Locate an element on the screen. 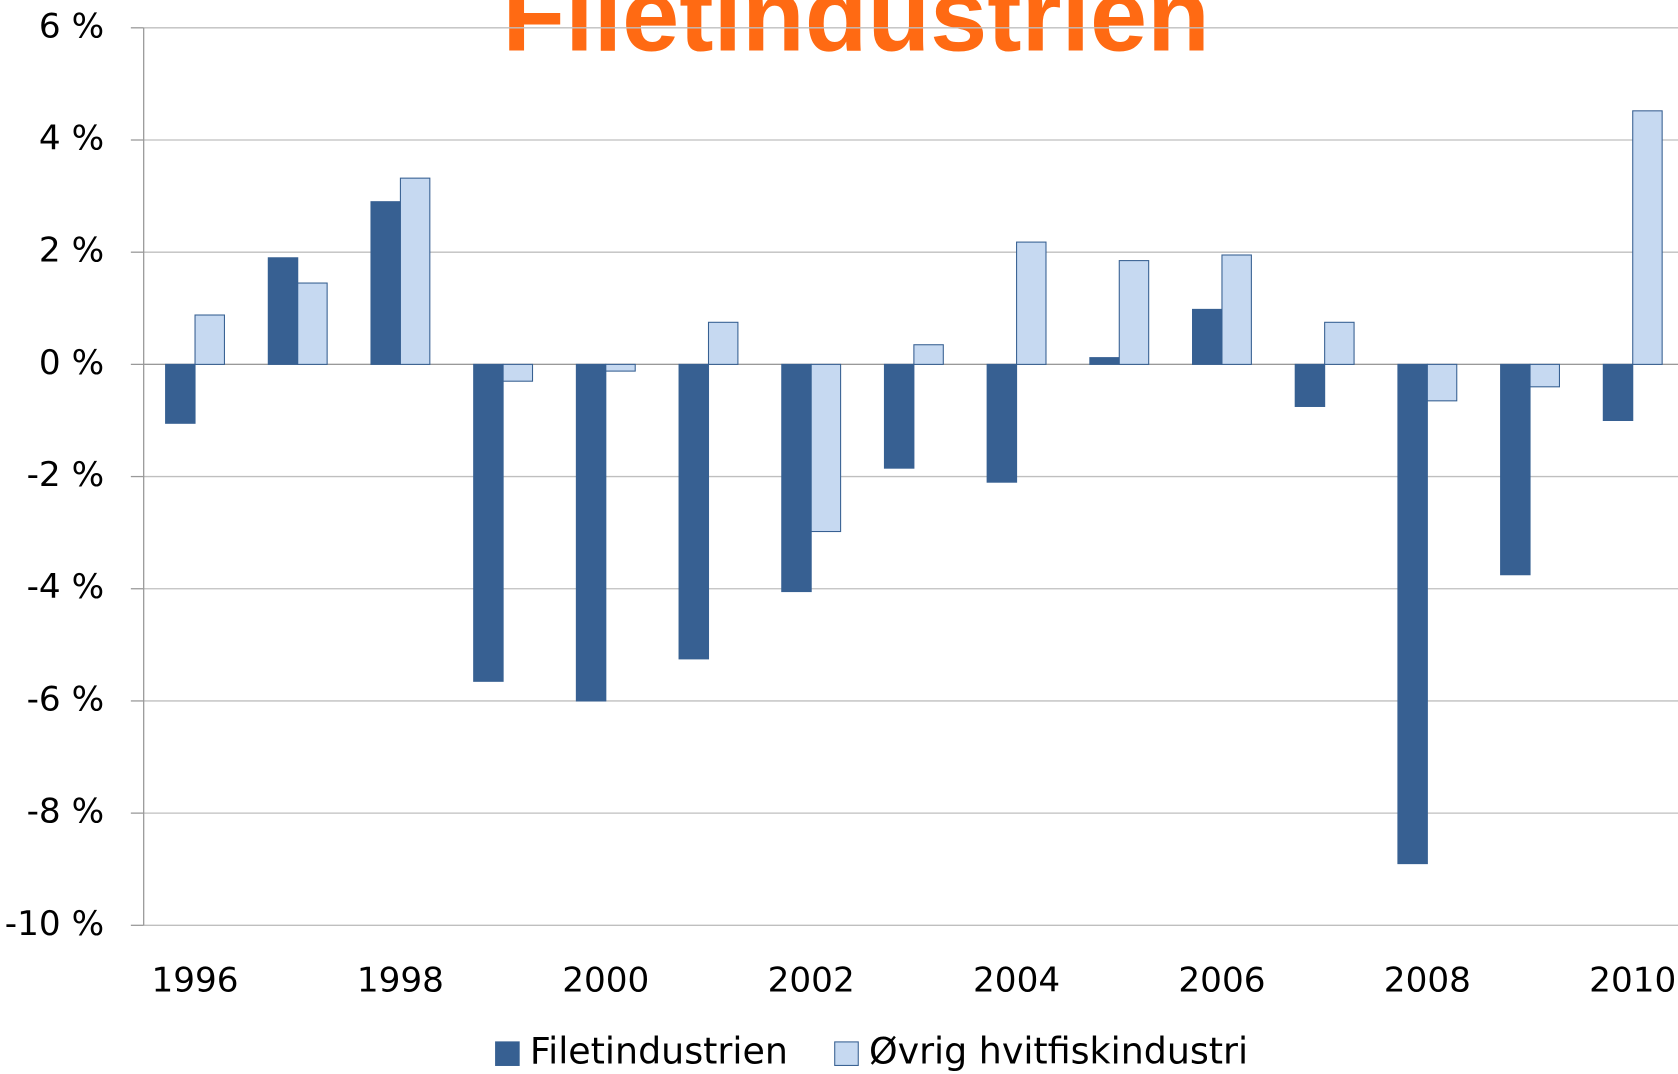 This screenshot has width=1678, height=1074. y-tick-label: -8 % is located at coordinates (66, 812).